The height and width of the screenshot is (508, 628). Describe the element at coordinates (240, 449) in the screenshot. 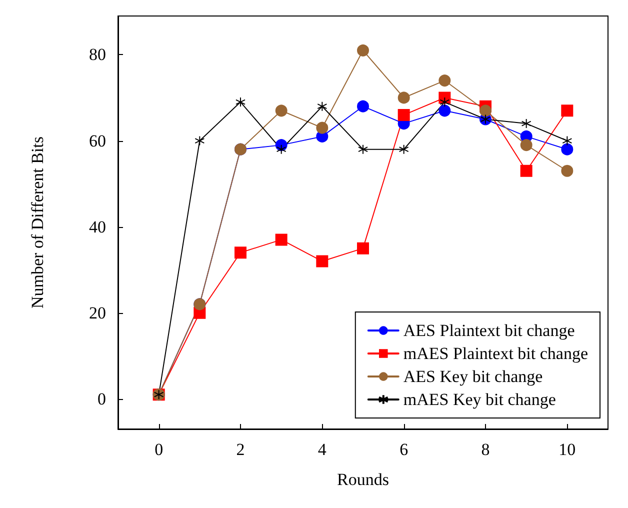

I see `x-tick-label: 2` at that location.